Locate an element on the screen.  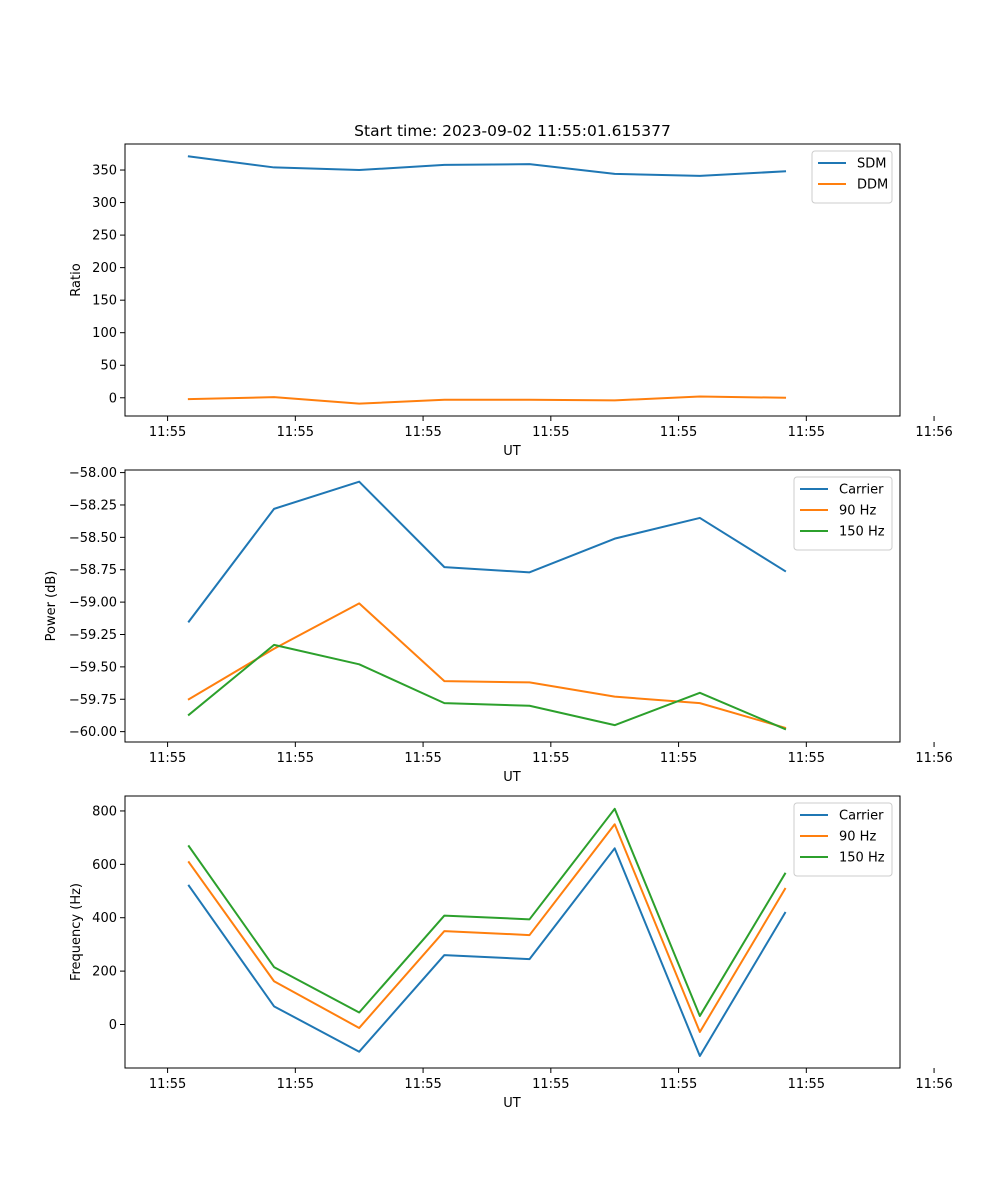
y-tick-label: −59.25 is located at coordinates (93, 635).